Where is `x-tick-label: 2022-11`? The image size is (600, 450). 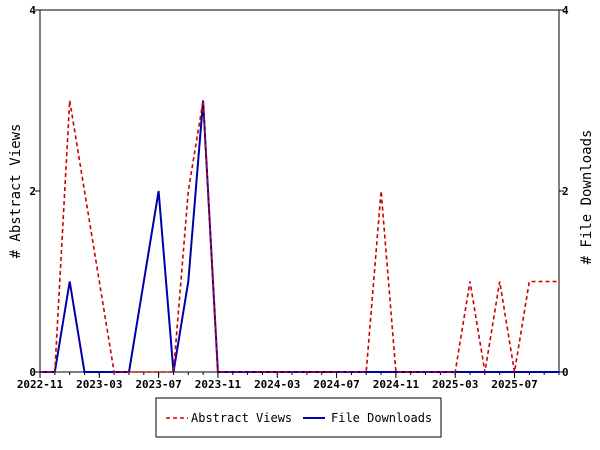 x-tick-label: 2022-11 is located at coordinates (40, 384).